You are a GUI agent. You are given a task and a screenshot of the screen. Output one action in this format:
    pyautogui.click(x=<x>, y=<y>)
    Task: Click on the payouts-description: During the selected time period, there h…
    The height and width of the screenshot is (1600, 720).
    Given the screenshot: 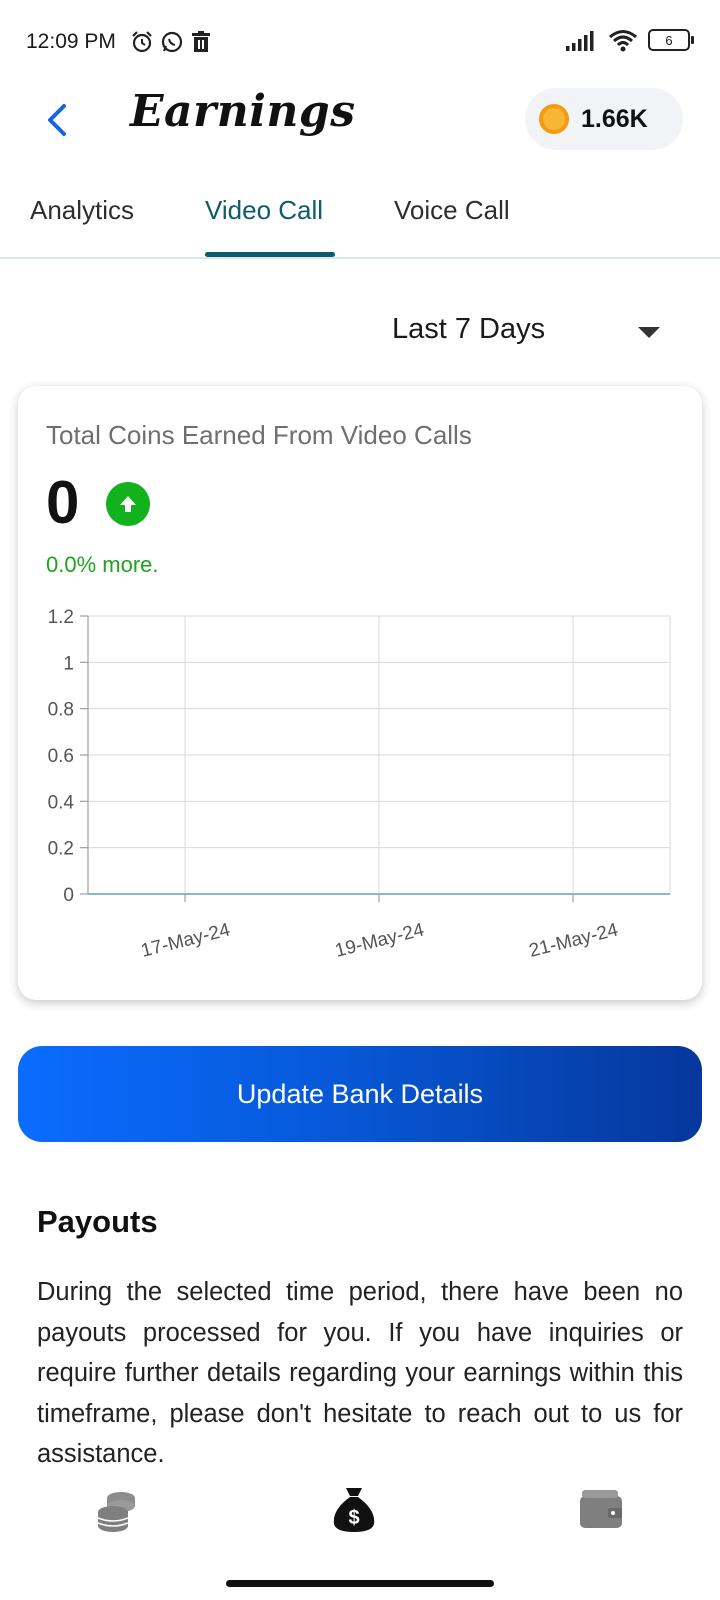 What is the action you would take?
    pyautogui.click(x=360, y=1373)
    